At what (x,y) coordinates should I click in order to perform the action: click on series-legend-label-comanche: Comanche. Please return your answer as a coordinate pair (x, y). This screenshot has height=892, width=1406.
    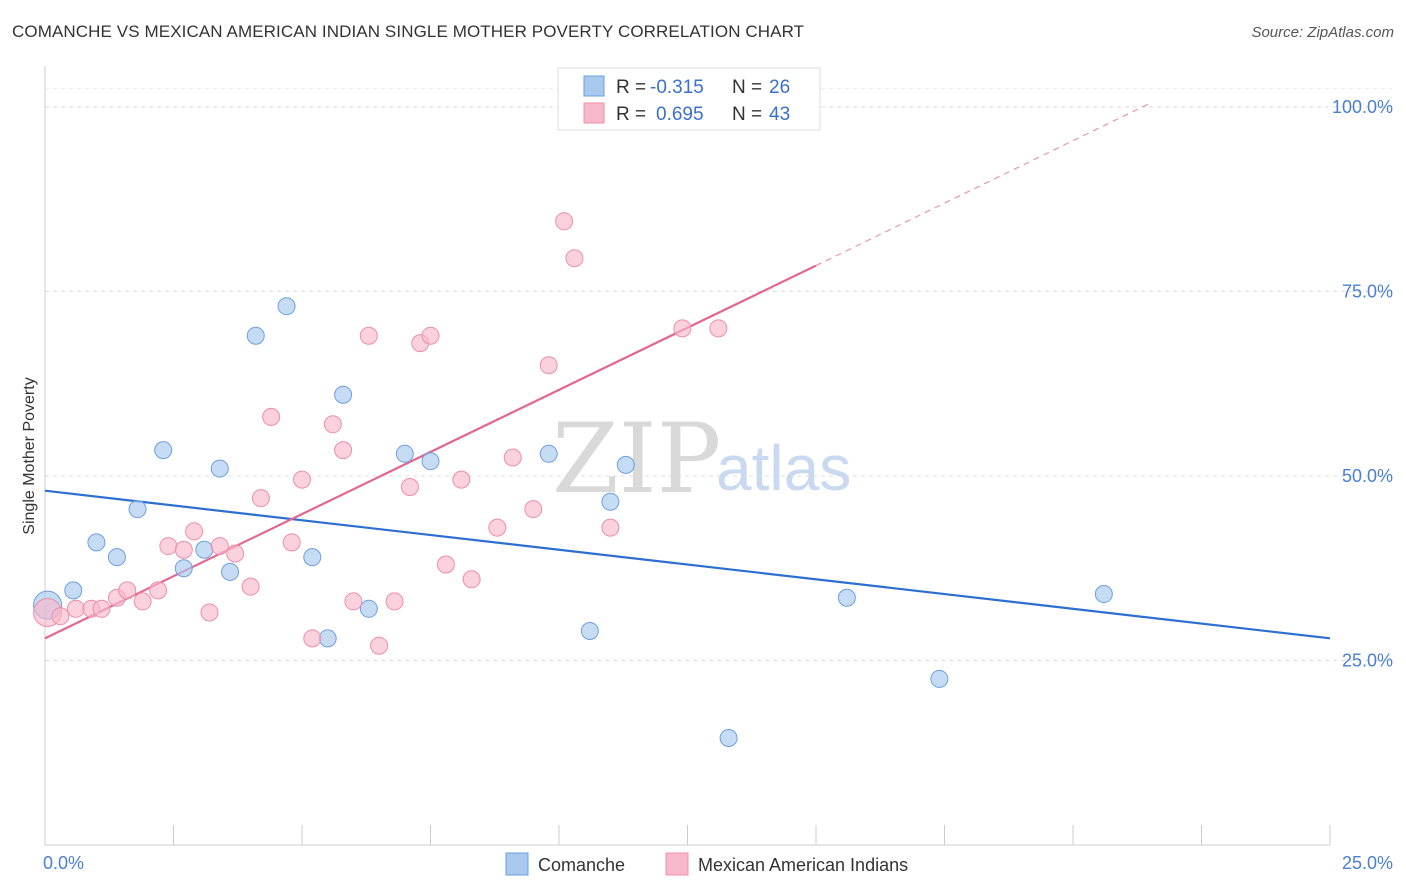
    Looking at the image, I should click on (581, 865).